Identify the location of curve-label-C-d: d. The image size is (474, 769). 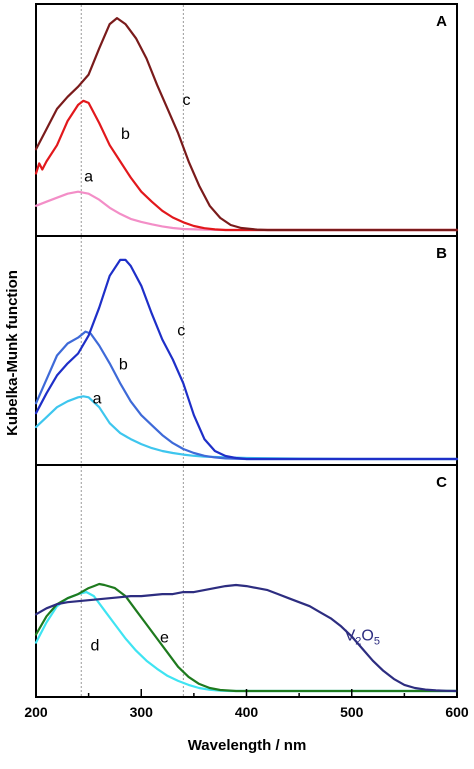
(94, 646).